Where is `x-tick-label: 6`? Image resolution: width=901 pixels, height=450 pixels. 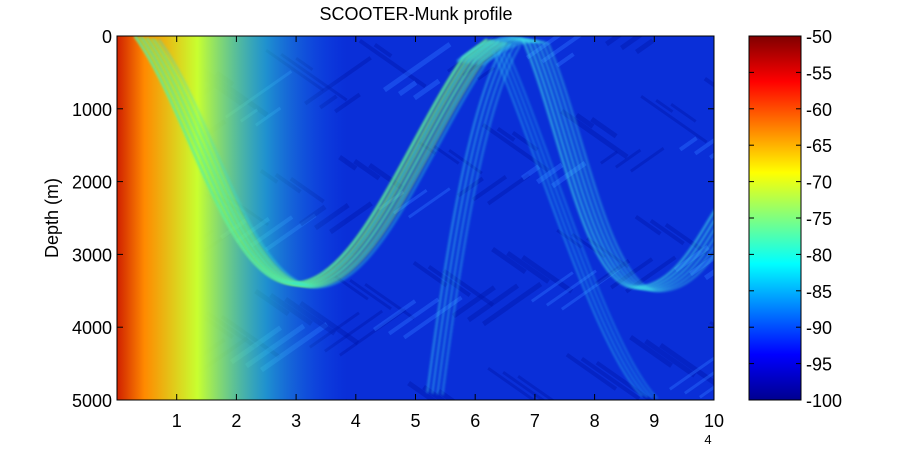
x-tick-label: 6 is located at coordinates (475, 421).